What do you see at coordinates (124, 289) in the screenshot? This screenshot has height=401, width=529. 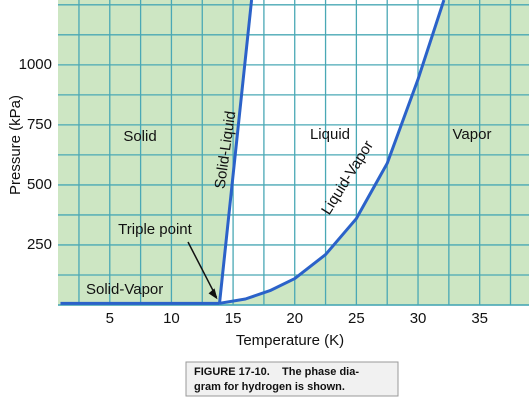 I see `series-label: Solid-Vapor` at bounding box center [124, 289].